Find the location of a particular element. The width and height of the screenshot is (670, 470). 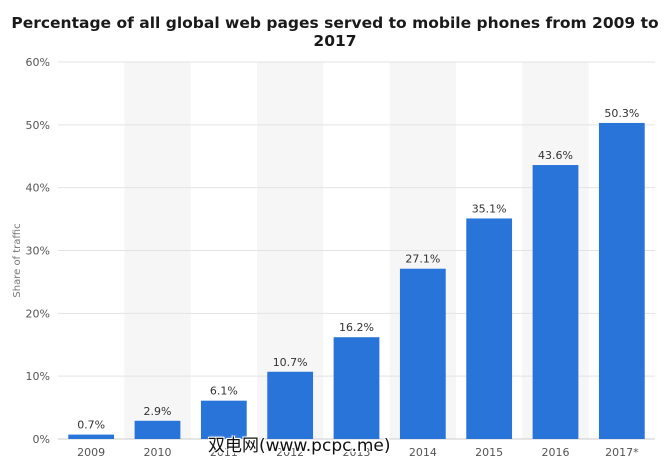

y-tick-label: 0% is located at coordinates (41, 439).